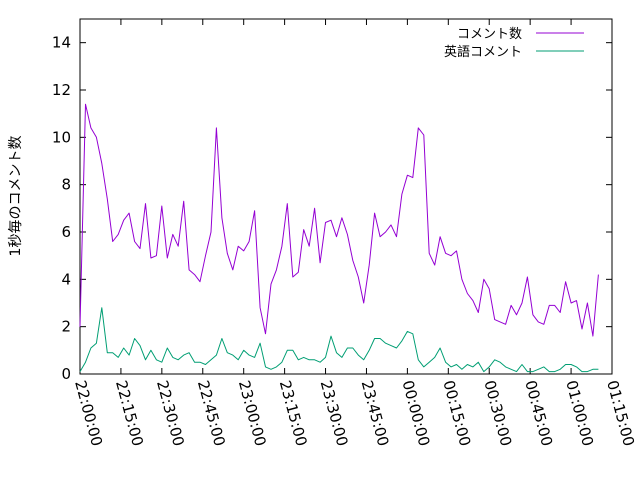 This screenshot has height=480, width=640. I want to click on y-tick-label: 4, so click(66, 279).